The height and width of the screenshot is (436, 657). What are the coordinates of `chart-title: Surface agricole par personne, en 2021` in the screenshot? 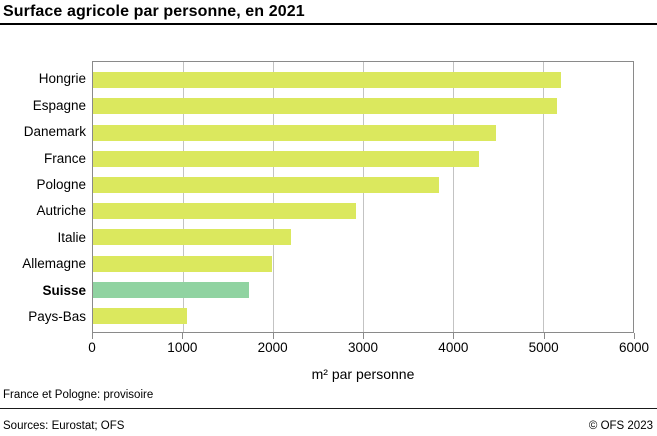 It's located at (154, 11).